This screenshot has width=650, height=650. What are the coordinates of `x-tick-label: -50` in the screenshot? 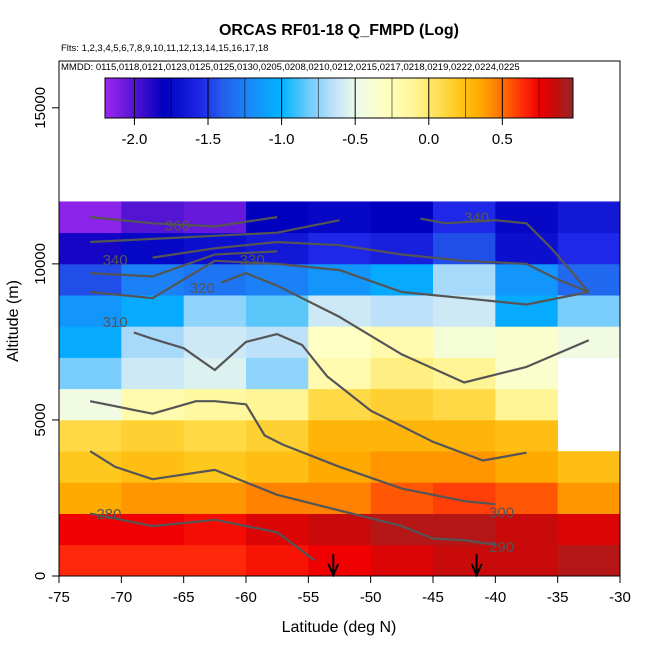 It's located at (371, 597).